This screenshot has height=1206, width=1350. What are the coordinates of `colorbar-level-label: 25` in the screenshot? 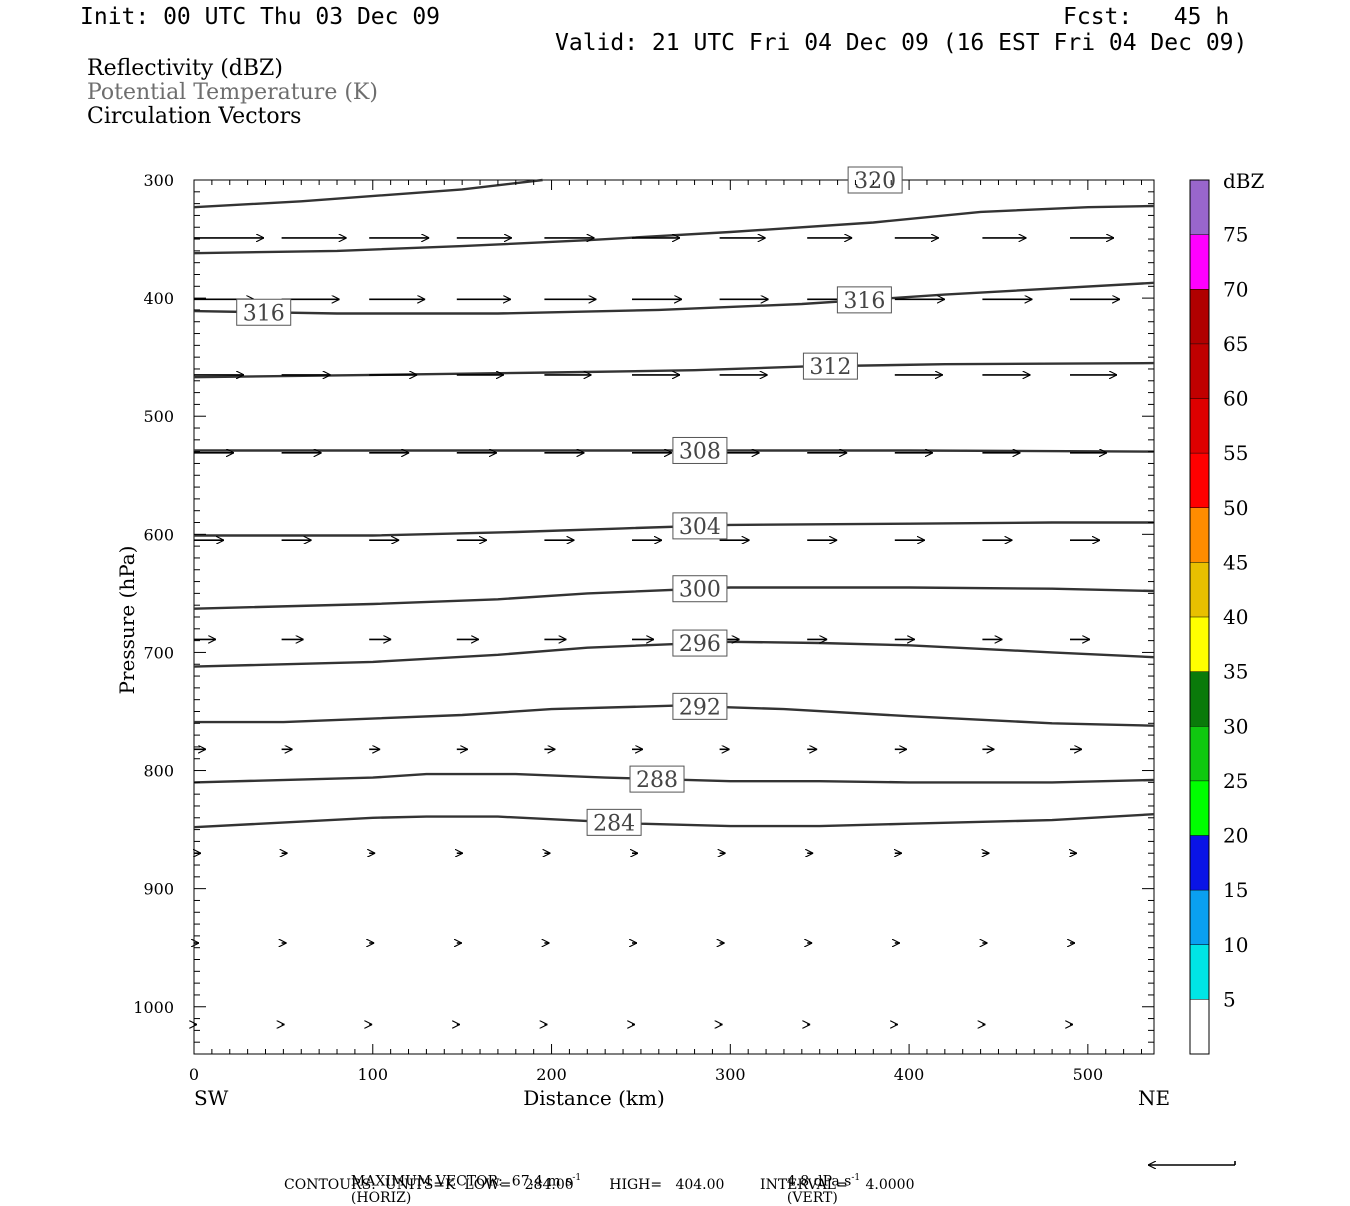 It's located at (1235, 781).